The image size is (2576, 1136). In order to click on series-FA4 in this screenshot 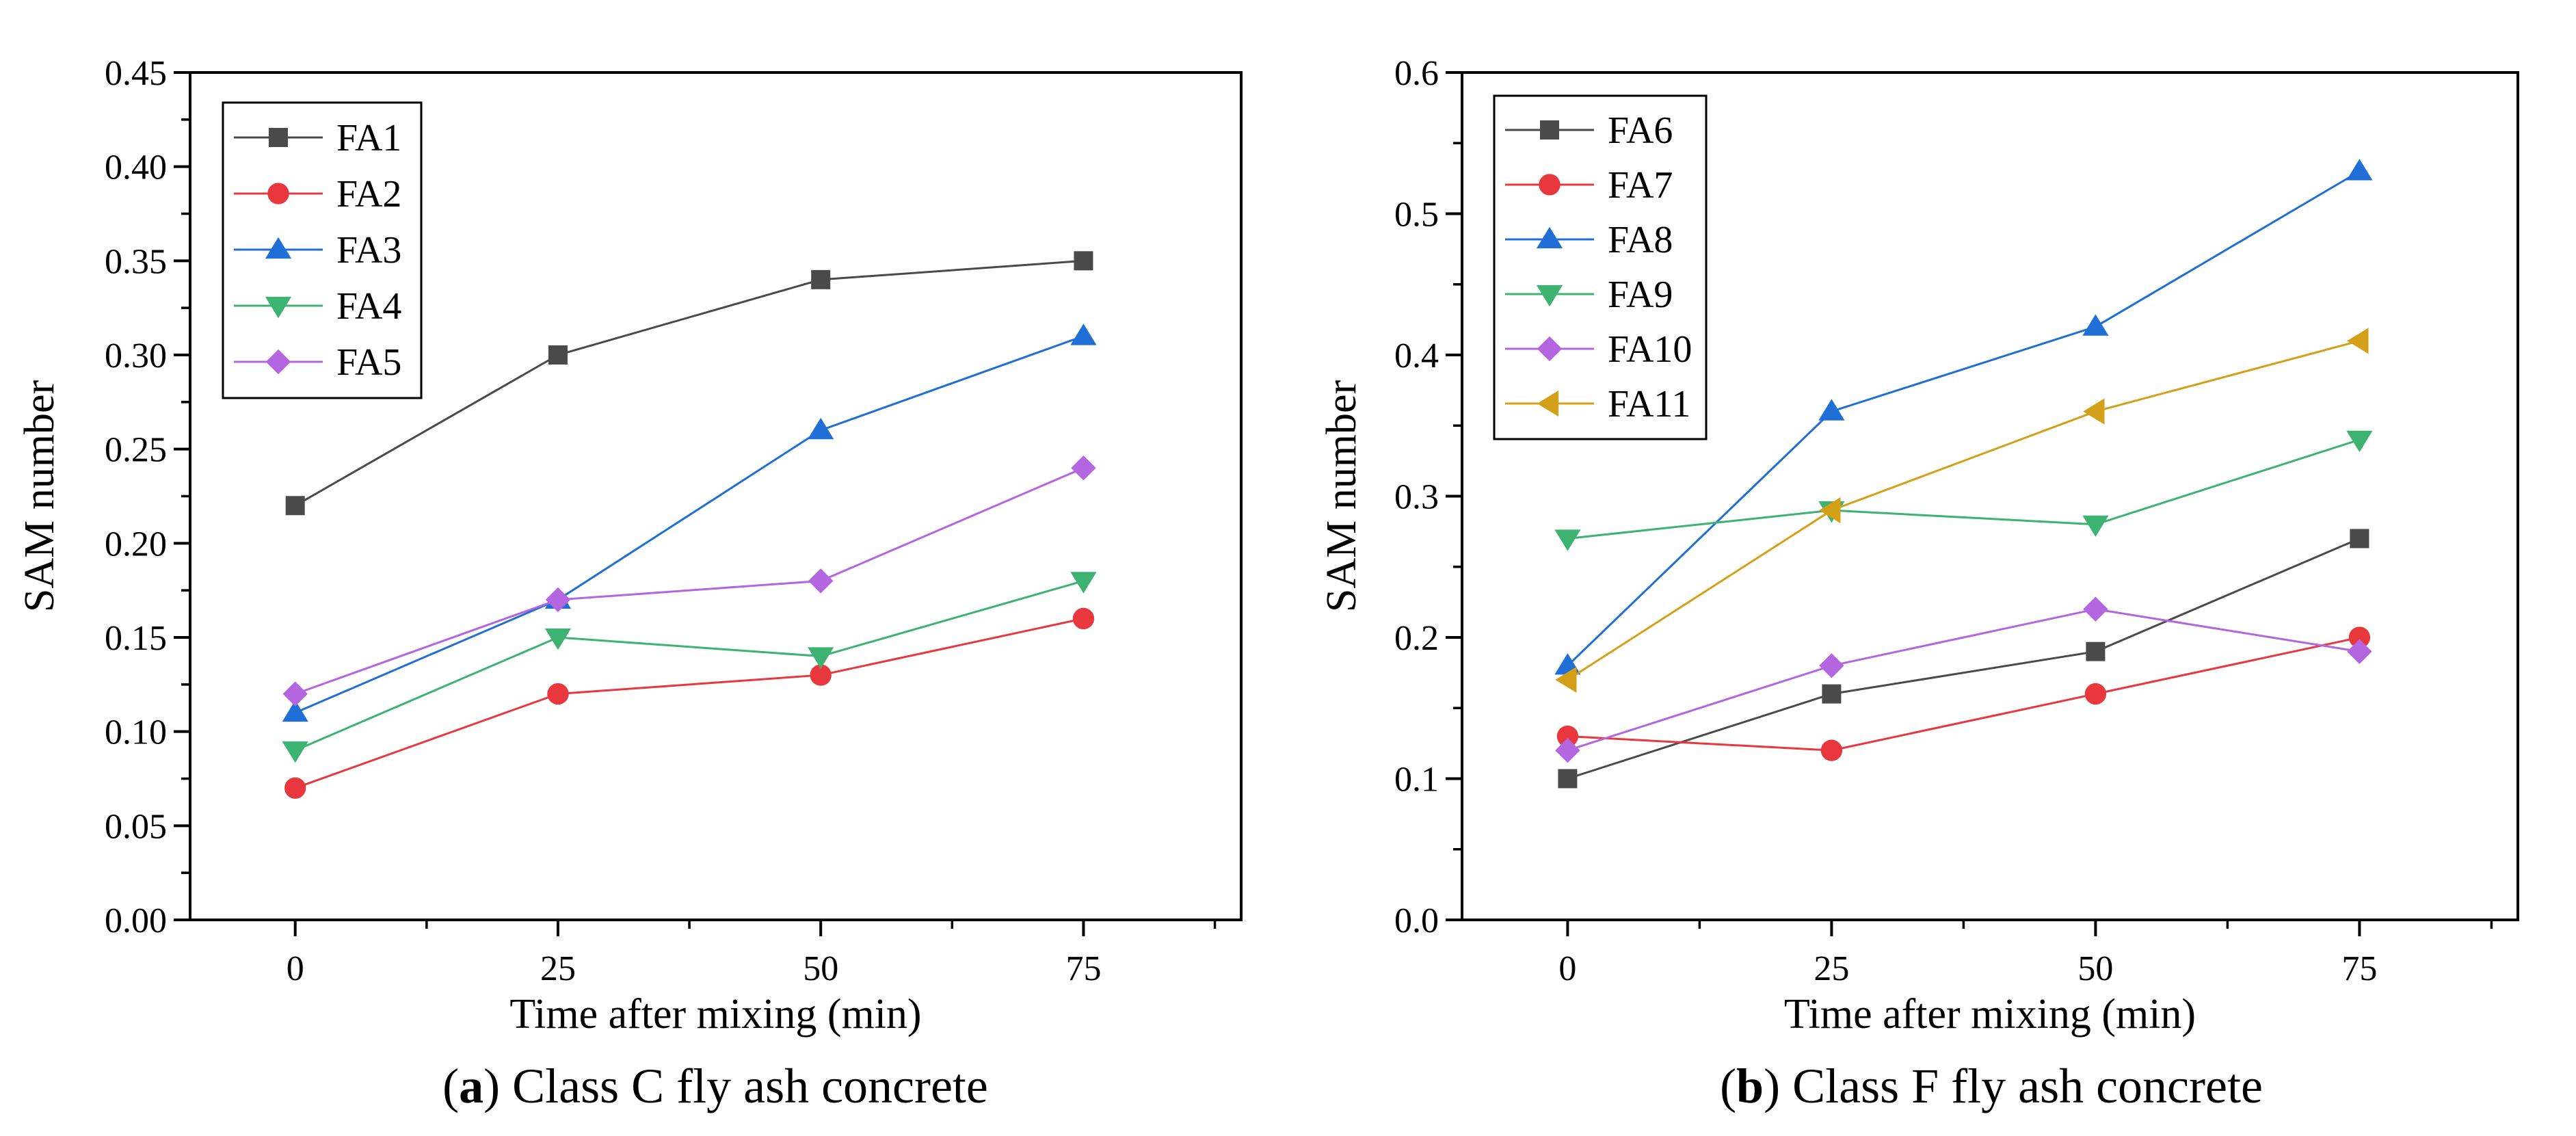, I will do `click(689, 667)`.